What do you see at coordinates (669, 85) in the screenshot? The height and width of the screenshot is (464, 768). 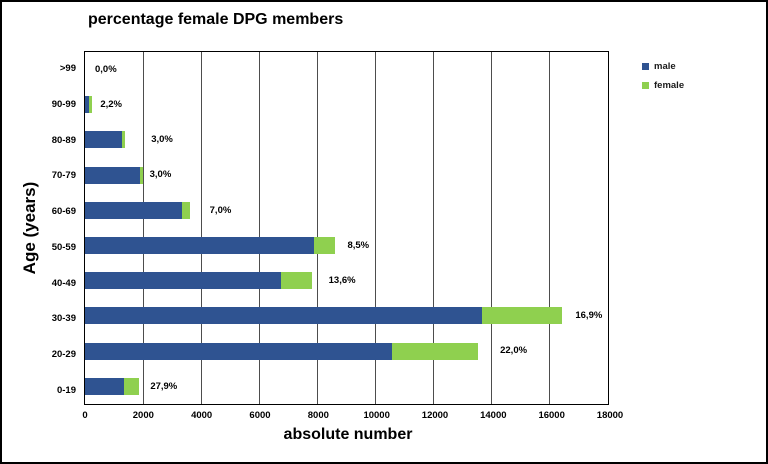 I see `legend-label-female: female` at bounding box center [669, 85].